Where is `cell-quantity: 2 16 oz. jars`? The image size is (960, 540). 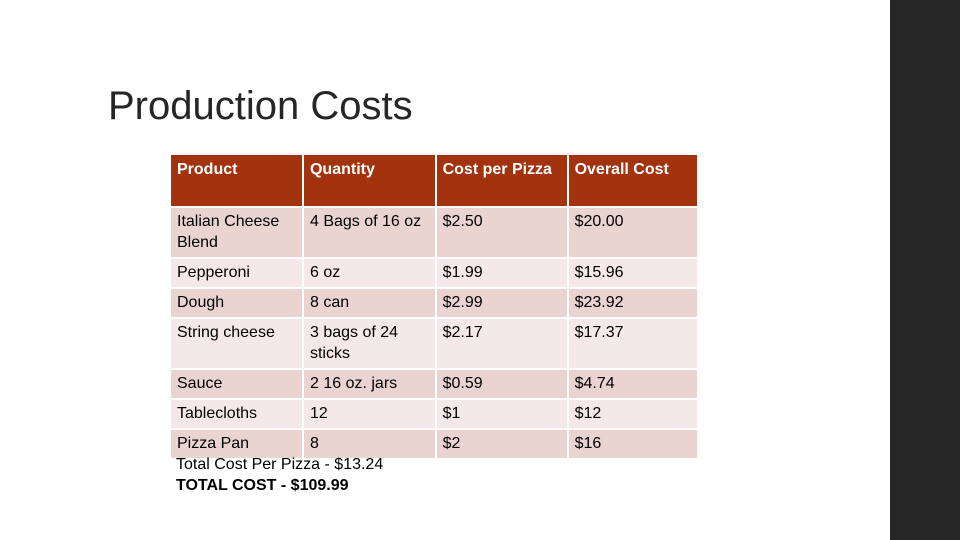 cell-quantity: 2 16 oz. jars is located at coordinates (369, 384).